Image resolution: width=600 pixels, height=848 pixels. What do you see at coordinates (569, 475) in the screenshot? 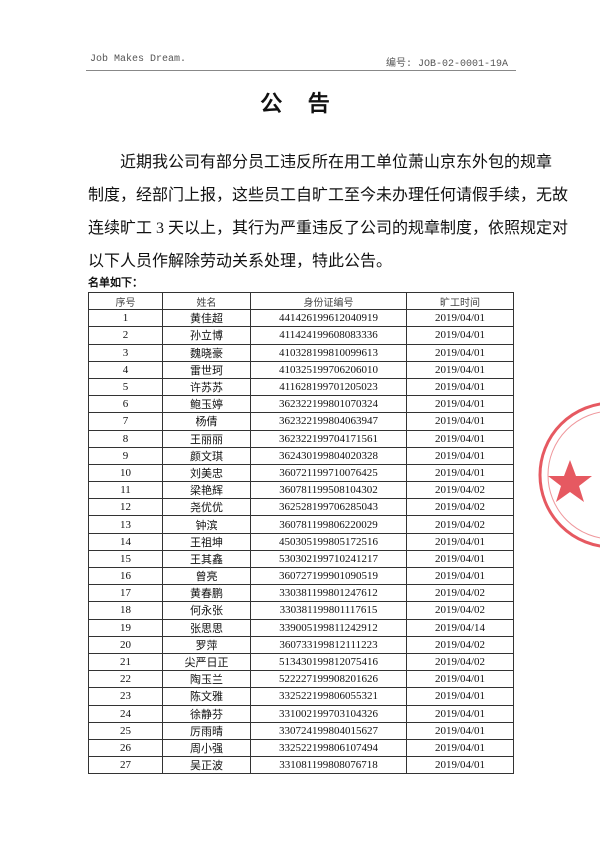
I see `stamp` at bounding box center [569, 475].